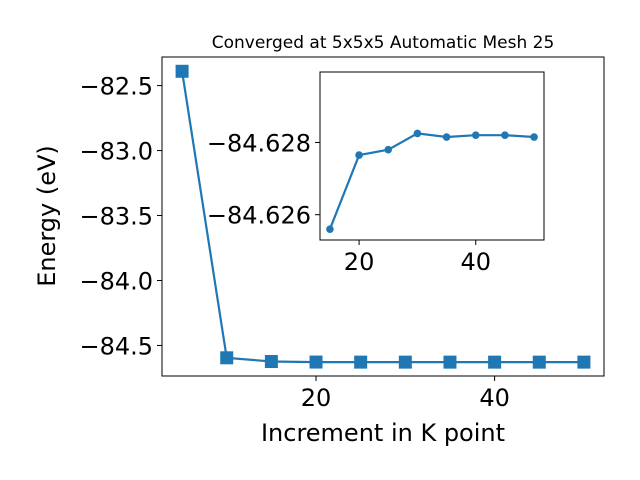 The image size is (640, 480). Describe the element at coordinates (116, 217) in the screenshot. I see `main-y-tick-label: −83.5` at that location.